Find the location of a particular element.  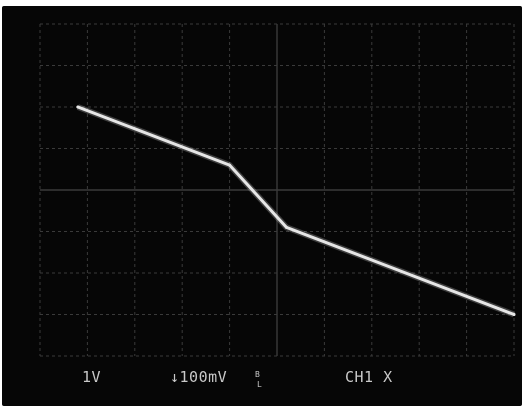

mode-bottom-readout: L is located at coordinates (259, 384).